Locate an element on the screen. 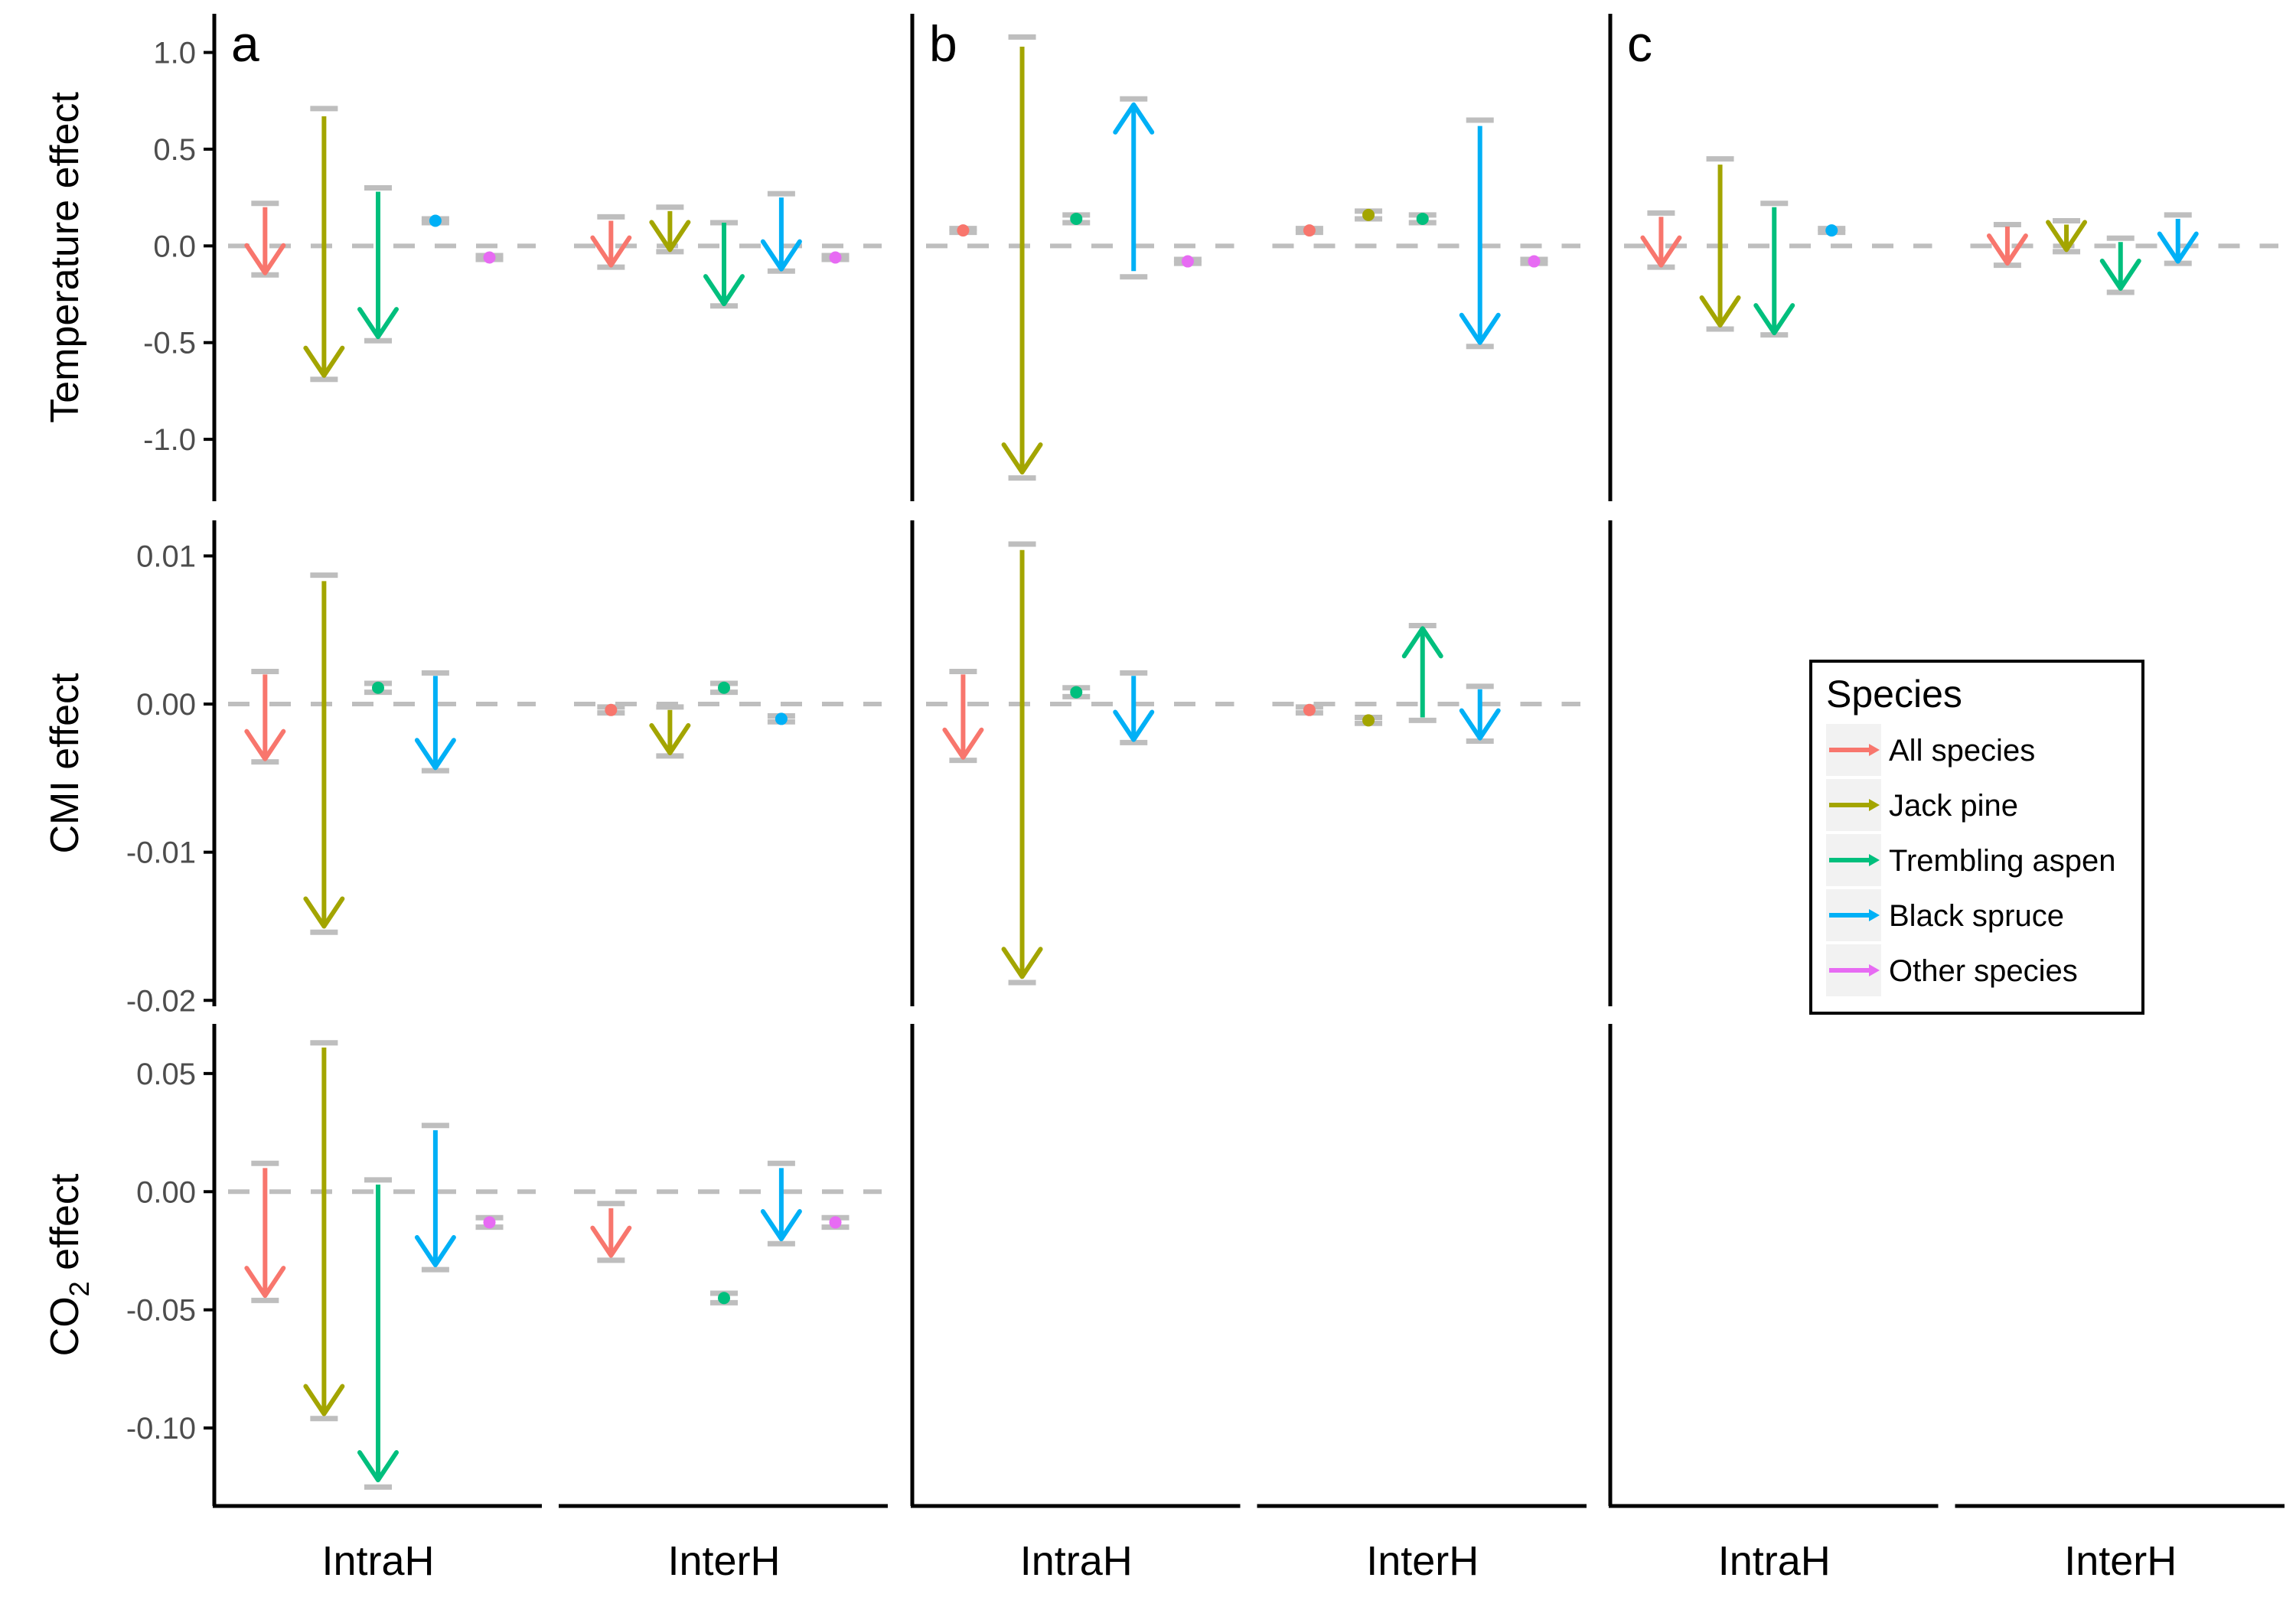 The height and width of the screenshot is (1607, 2296). panel-labels: a b c is located at coordinates (941, 43).